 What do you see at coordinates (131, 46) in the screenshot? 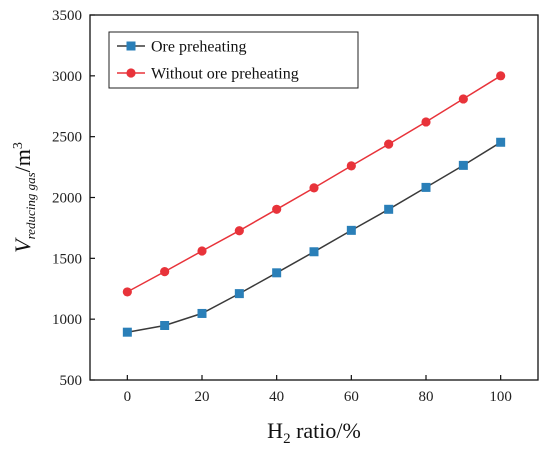
I see `legend-marker-square` at bounding box center [131, 46].